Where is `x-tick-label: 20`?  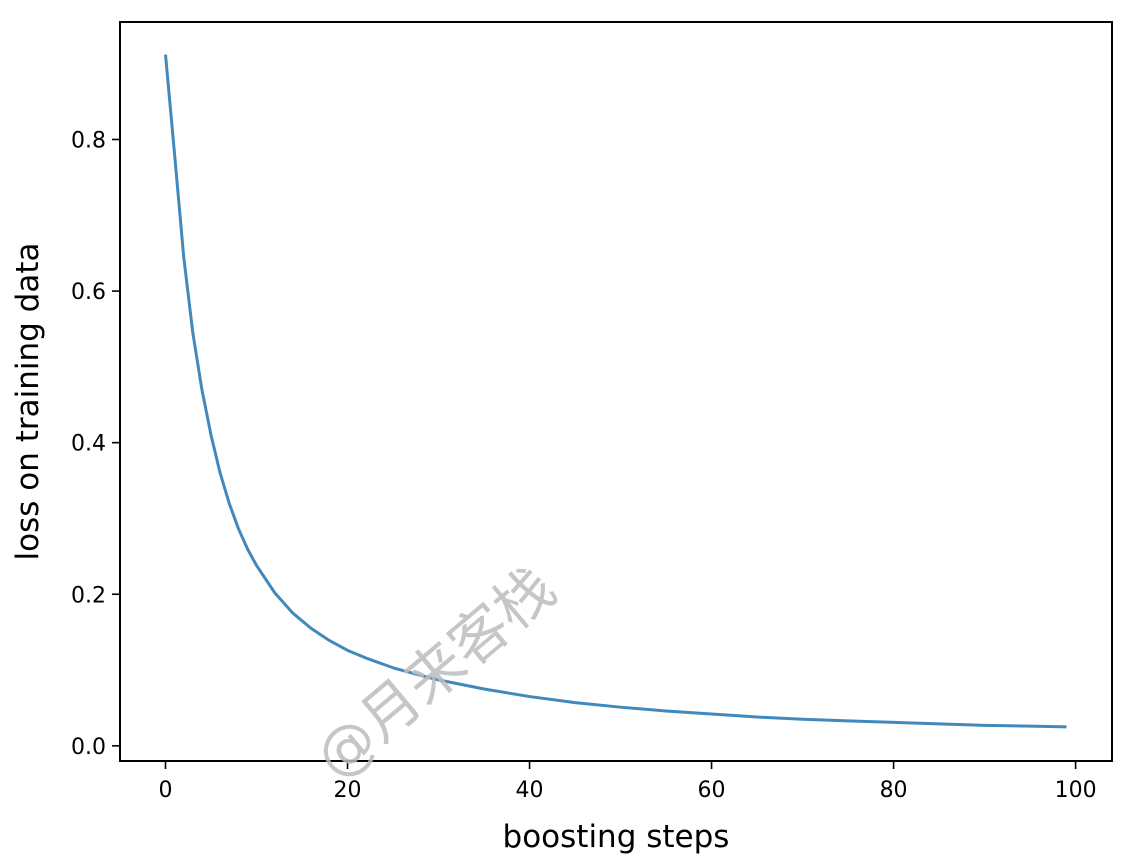 x-tick-label: 20 is located at coordinates (348, 790).